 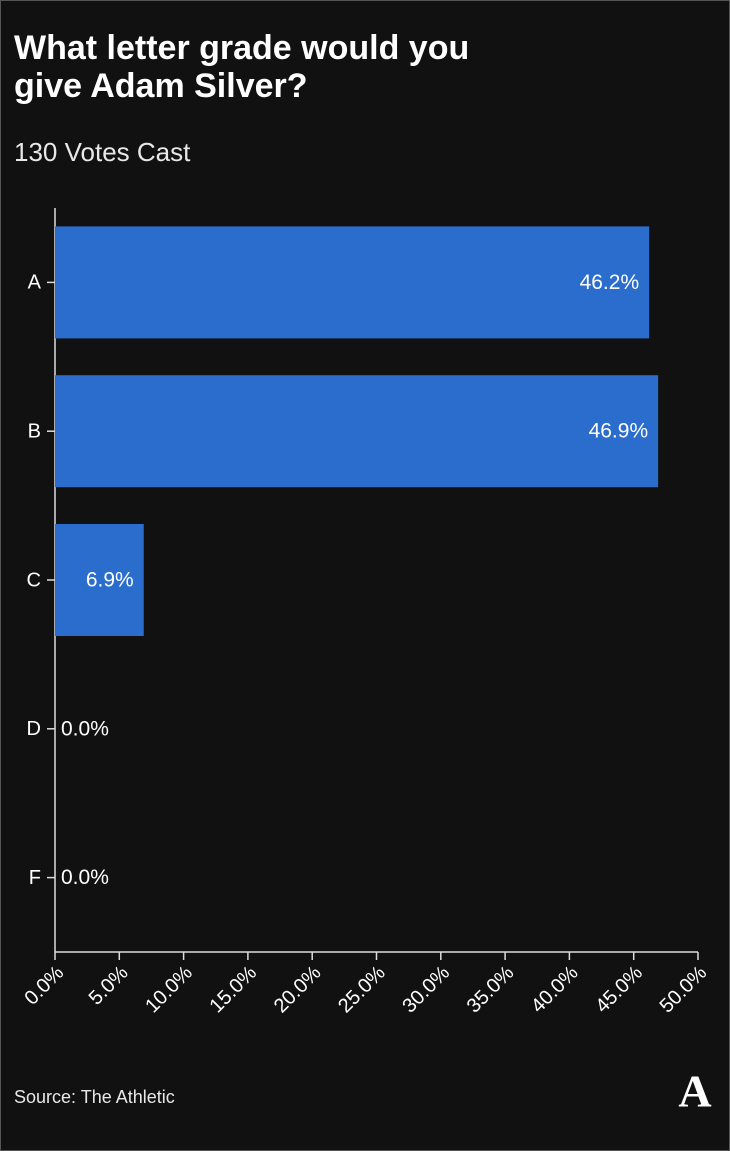 I want to click on value-label: 46.9%, so click(x=619, y=431).